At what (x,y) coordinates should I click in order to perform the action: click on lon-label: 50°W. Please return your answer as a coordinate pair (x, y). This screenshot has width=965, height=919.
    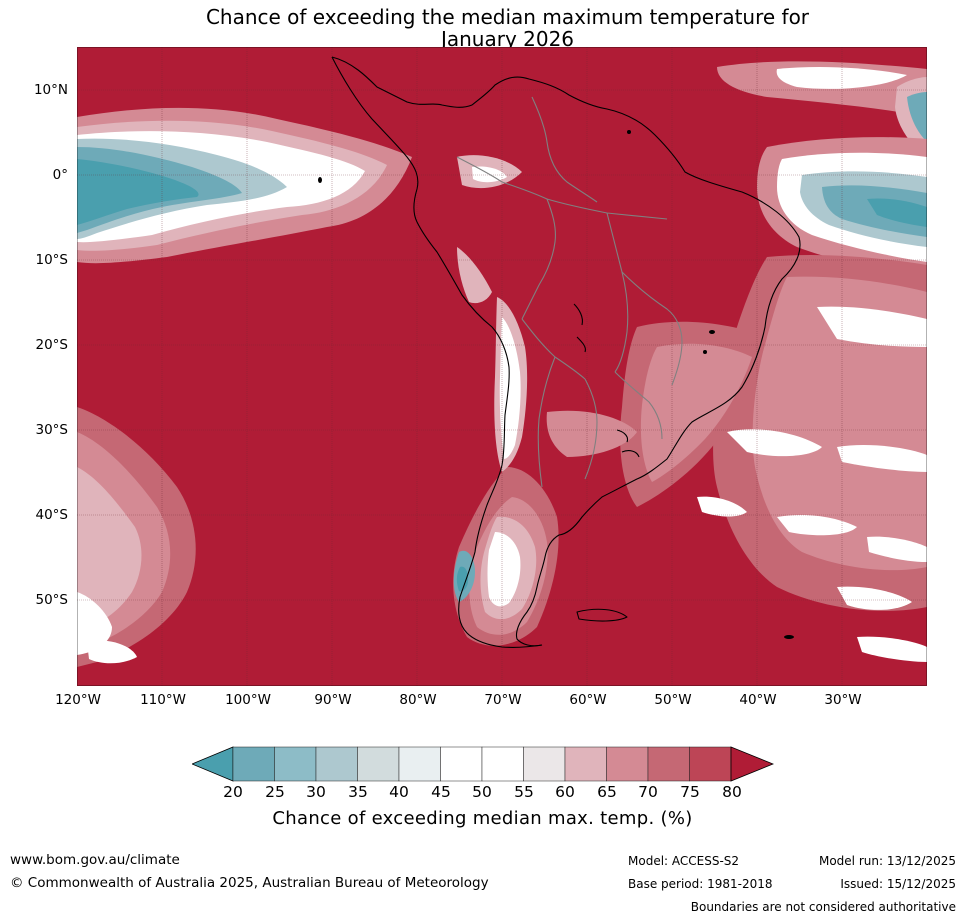
    Looking at the image, I should click on (673, 700).